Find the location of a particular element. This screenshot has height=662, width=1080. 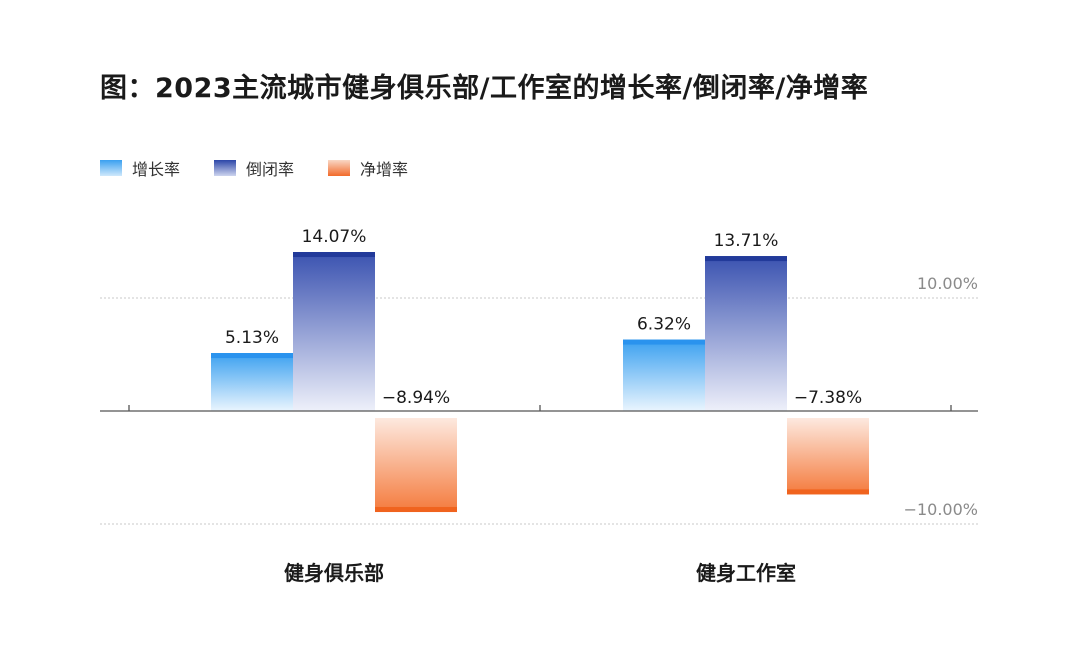

data-label-net-1: −7.38% is located at coordinates (828, 398).